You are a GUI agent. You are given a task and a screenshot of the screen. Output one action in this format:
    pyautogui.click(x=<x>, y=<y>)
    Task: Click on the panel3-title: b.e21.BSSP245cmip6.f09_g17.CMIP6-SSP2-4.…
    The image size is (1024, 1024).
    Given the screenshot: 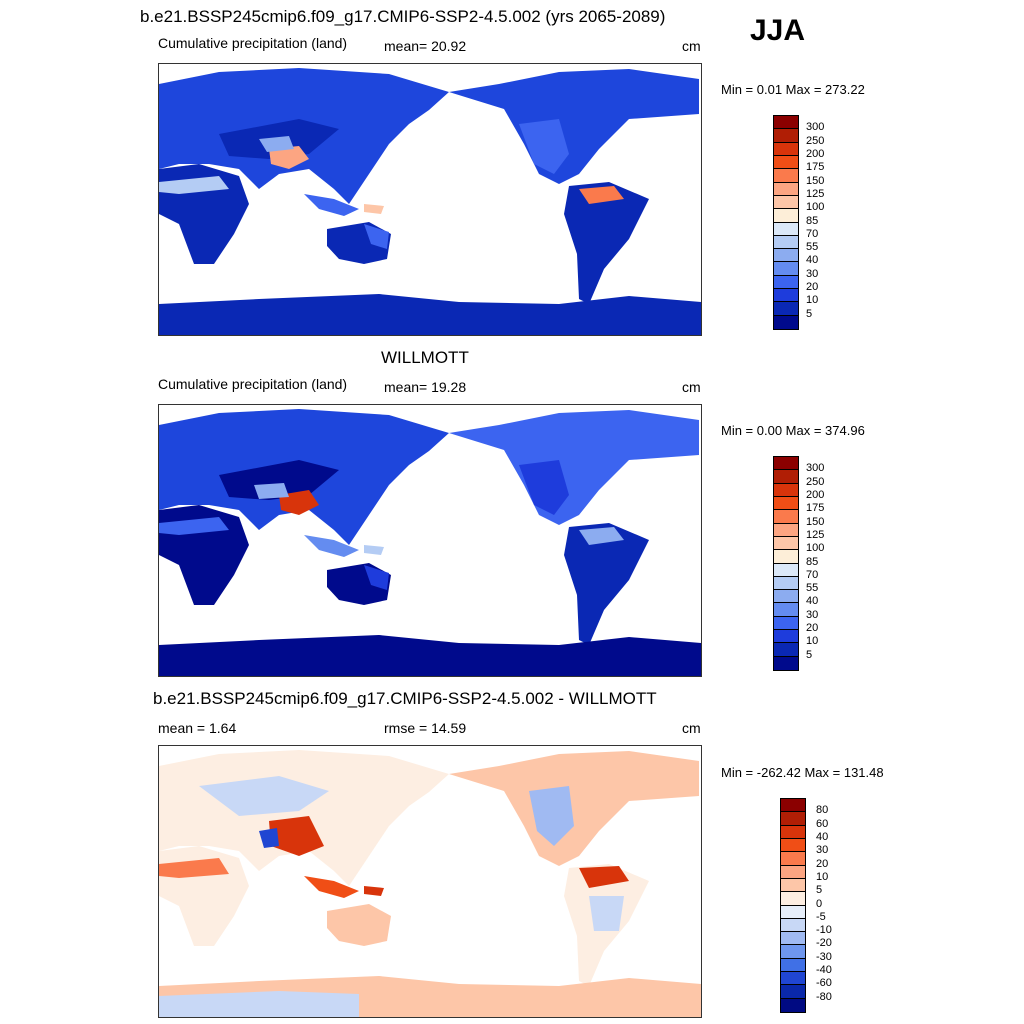 What is the action you would take?
    pyautogui.click(x=405, y=698)
    